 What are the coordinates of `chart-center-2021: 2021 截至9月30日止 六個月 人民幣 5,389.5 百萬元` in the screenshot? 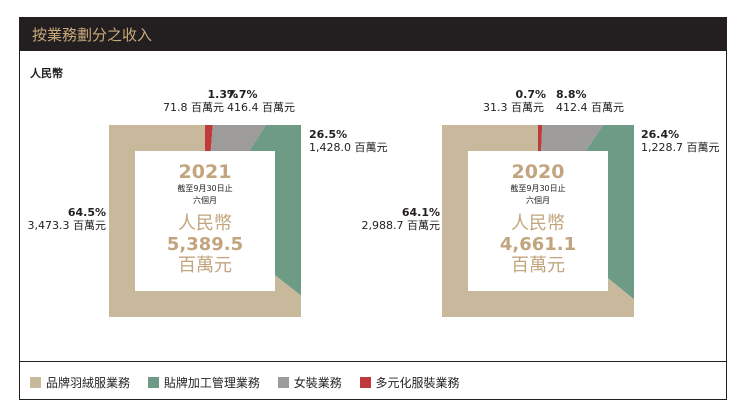 It's located at (205, 221).